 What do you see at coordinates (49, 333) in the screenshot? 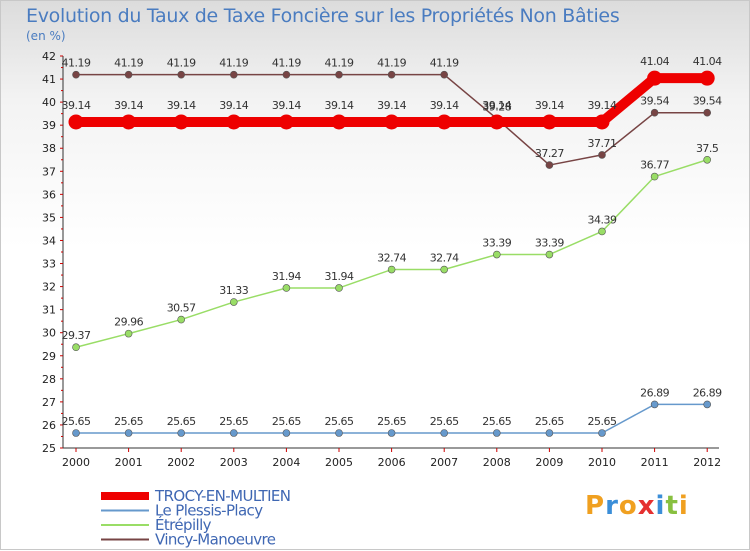
I see `y-tick-label: 30` at bounding box center [49, 333].